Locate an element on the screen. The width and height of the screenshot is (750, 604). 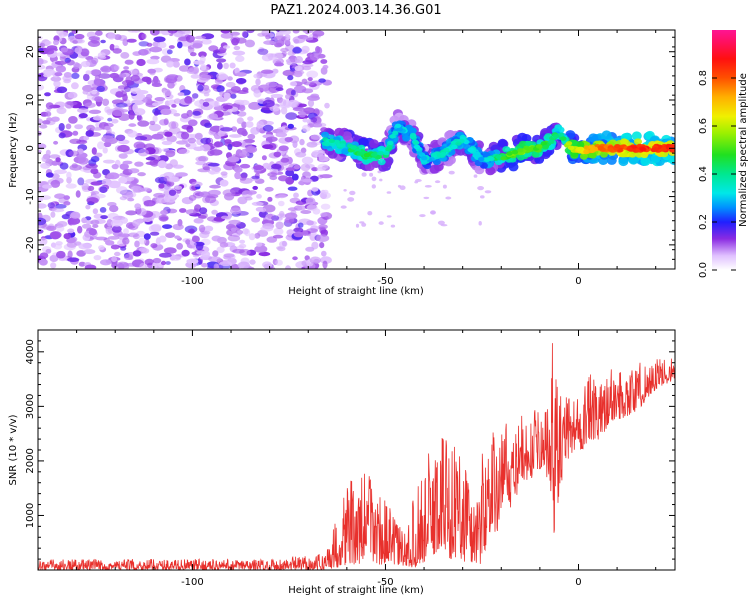
spectrogram-x-tick-label: 0 is located at coordinates (578, 281).